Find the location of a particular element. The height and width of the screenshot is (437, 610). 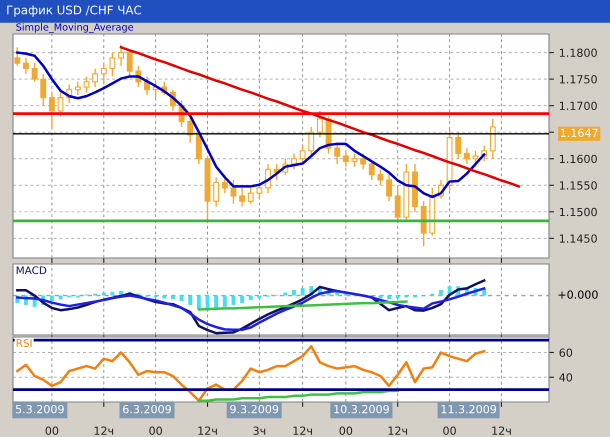

text: 6.3.2009 is located at coordinates (147, 409).